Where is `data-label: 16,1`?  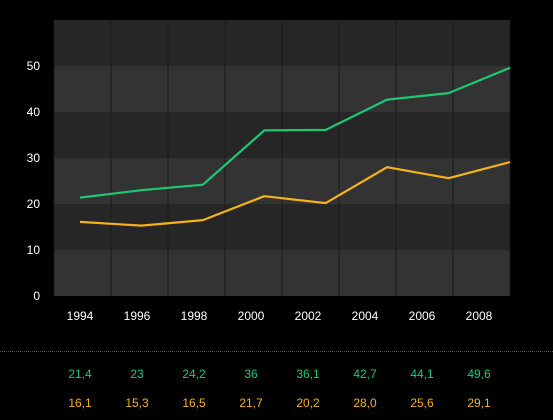
data-label: 16,1 is located at coordinates (80, 403).